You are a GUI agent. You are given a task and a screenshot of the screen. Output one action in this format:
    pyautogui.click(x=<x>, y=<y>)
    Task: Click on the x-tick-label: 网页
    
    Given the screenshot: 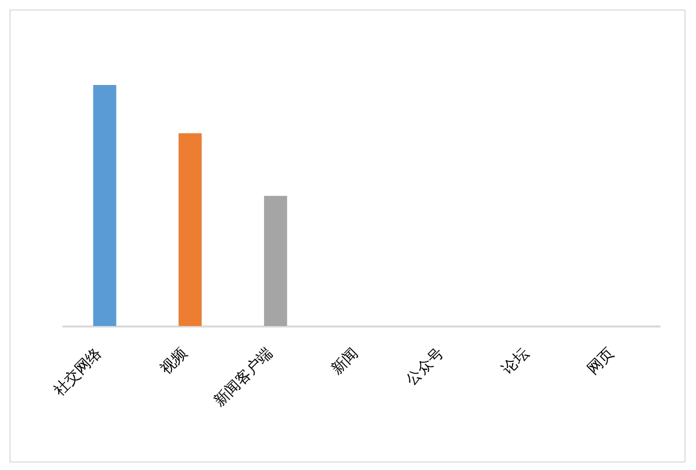 What is the action you would take?
    pyautogui.click(x=601, y=362)
    